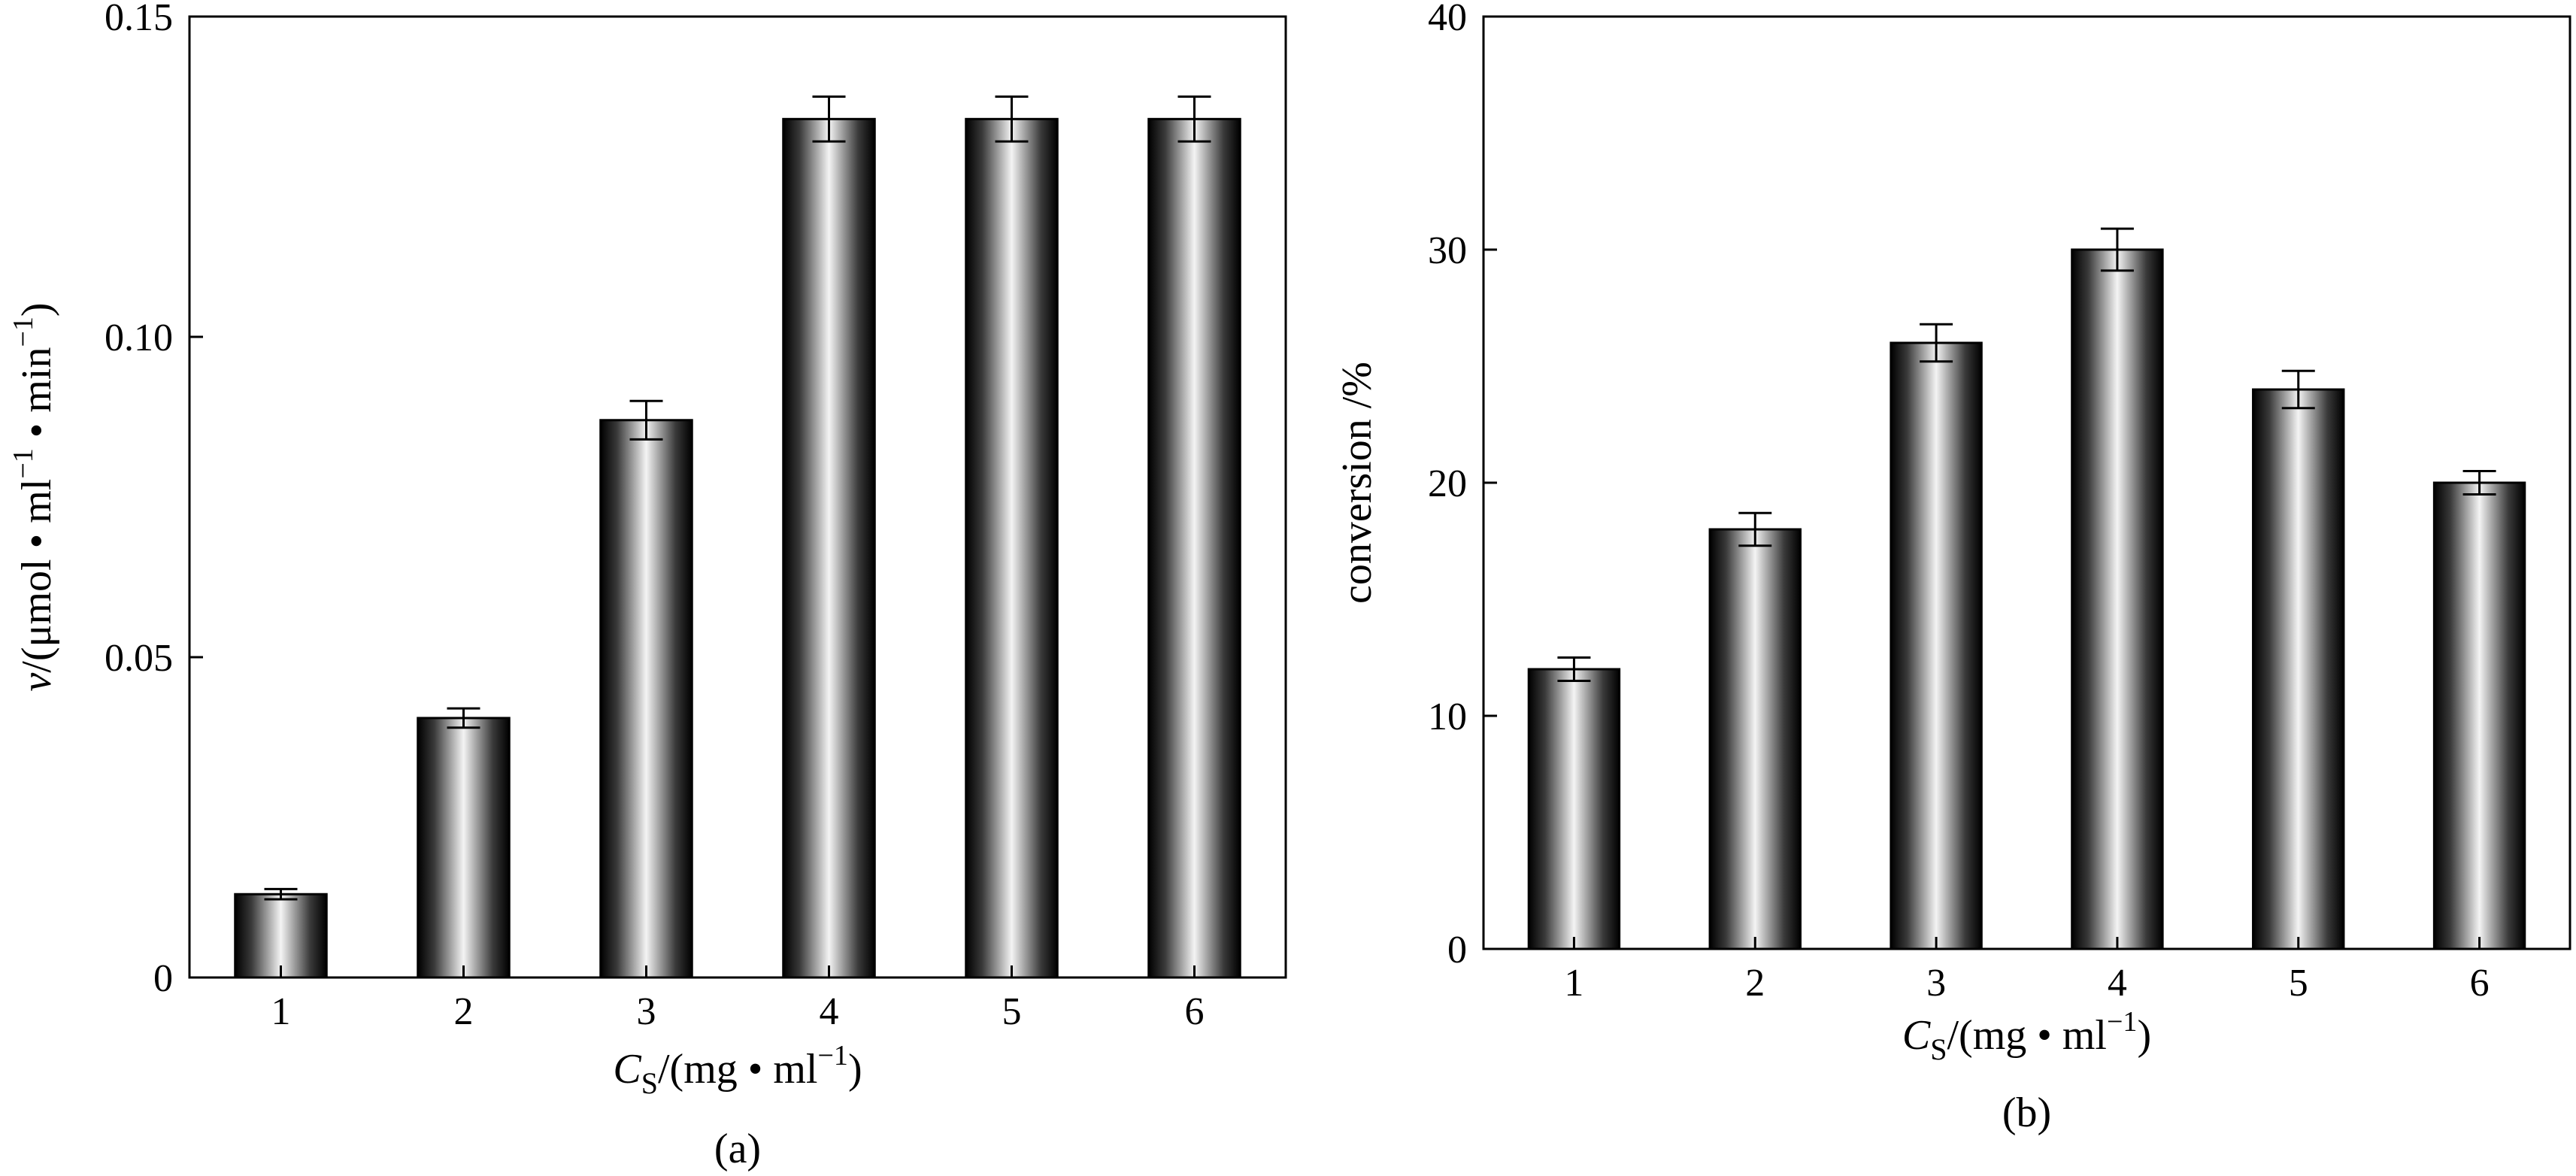  I want to click on y-tick-label: 0.10, so click(139, 338).